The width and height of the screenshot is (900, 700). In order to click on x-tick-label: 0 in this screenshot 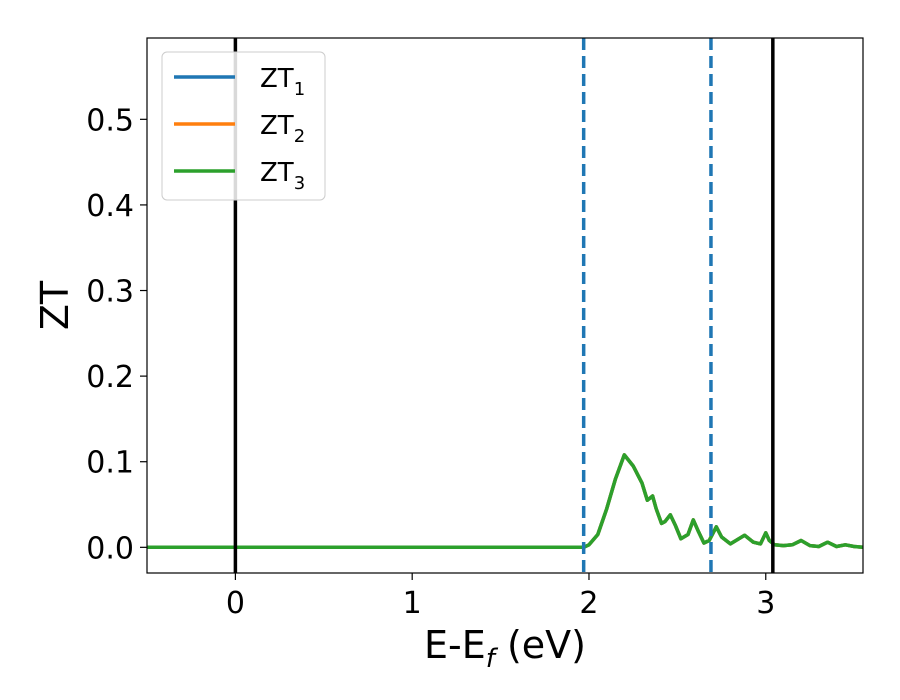, I will do `click(235, 603)`.